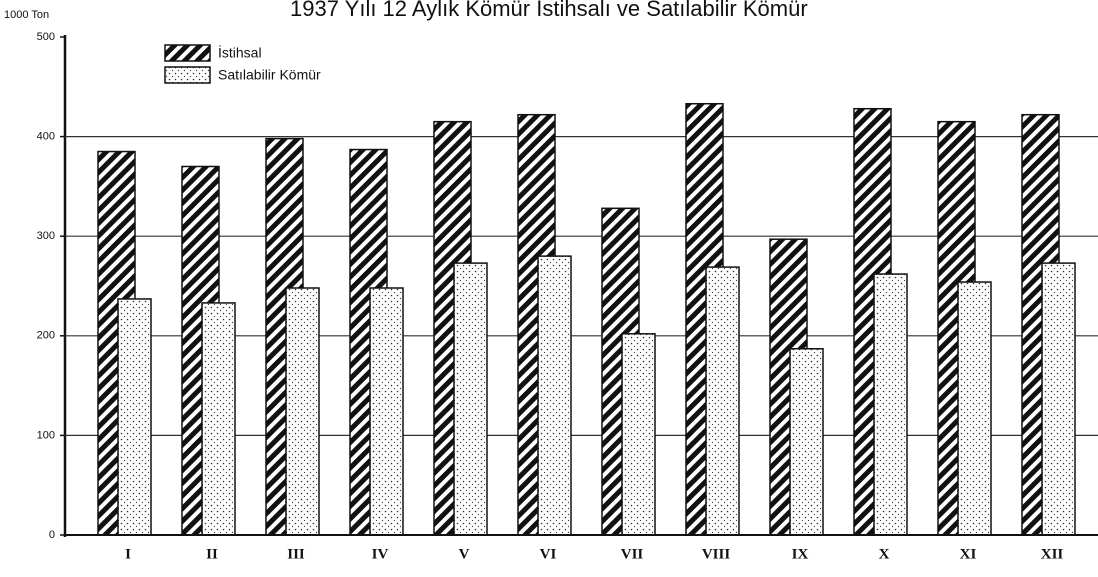 This screenshot has height=577, width=1098. What do you see at coordinates (46, 137) in the screenshot?
I see `y-tick-label: 400` at bounding box center [46, 137].